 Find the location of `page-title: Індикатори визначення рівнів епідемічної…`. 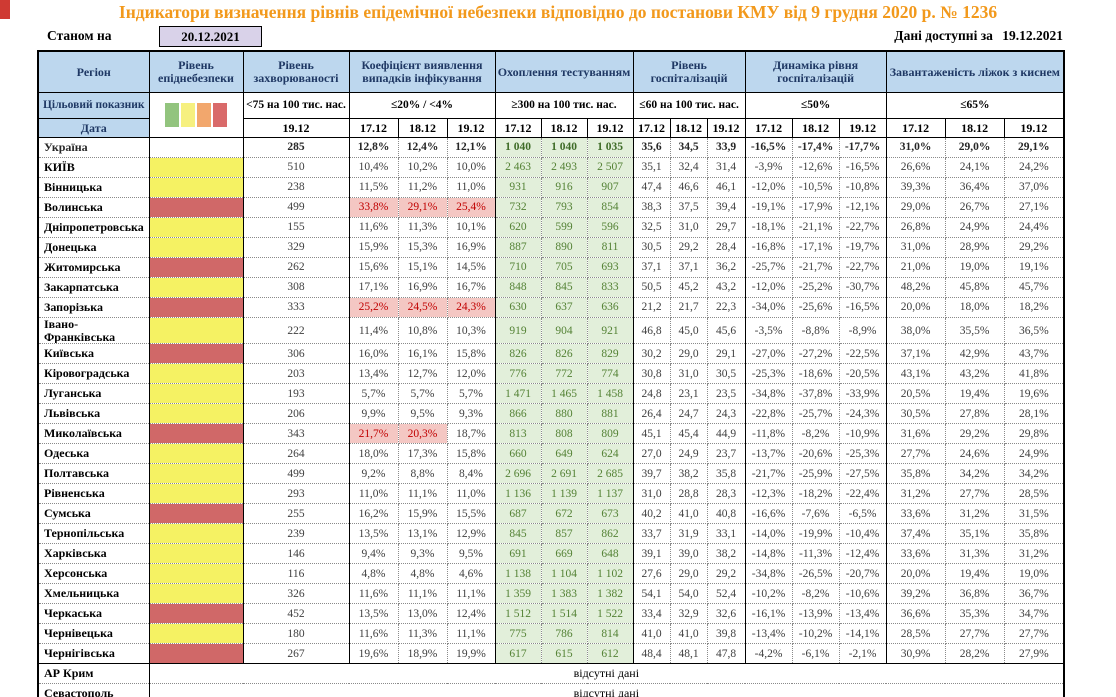

page-title: Індикатори визначення рівнів епідемічної… is located at coordinates (558, 12).